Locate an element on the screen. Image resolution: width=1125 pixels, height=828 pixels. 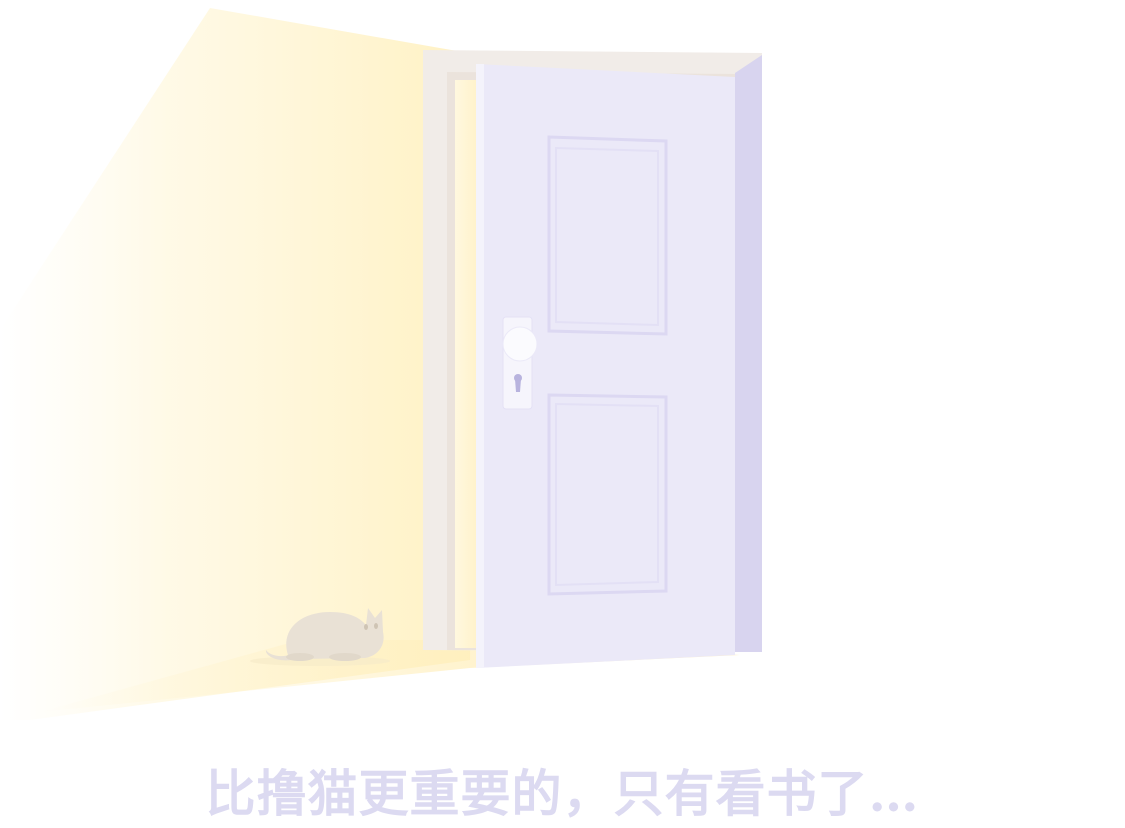
cat-icon is located at coordinates (320, 637).